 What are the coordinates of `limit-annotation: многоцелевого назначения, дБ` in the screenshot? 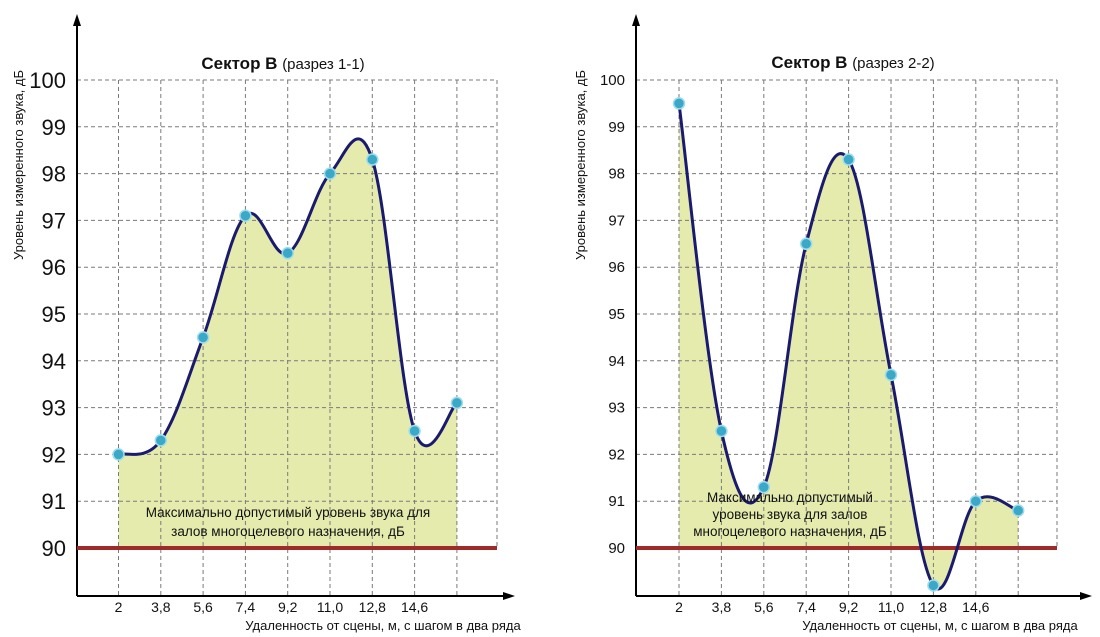 It's located at (790, 531).